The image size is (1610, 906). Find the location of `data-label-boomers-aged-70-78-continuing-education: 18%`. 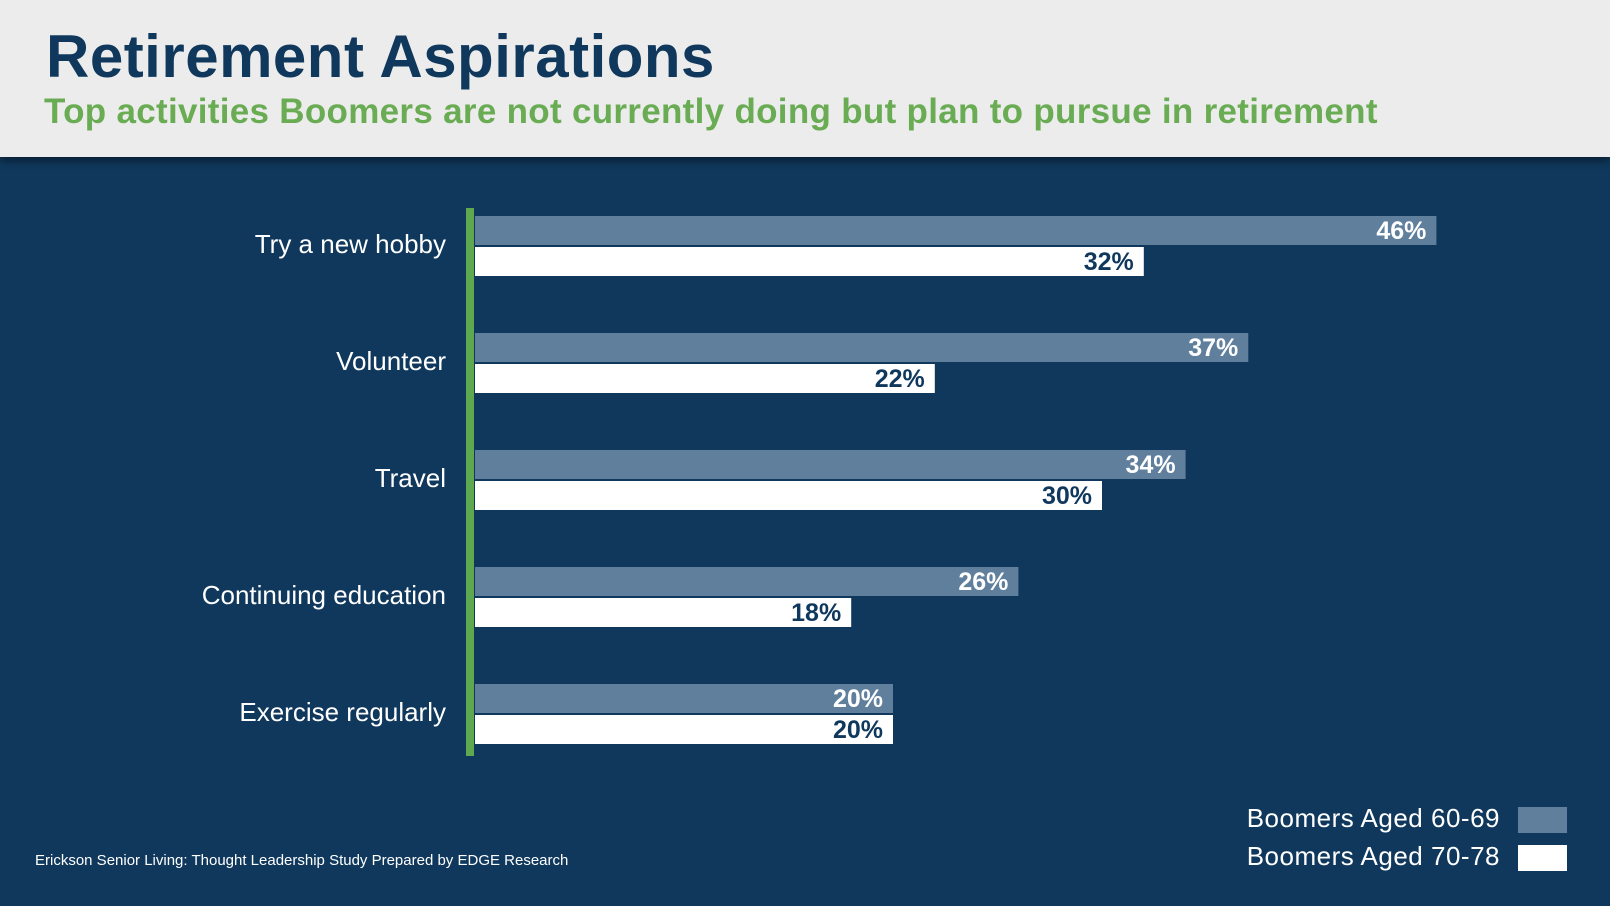

data-label-boomers-aged-70-78-continuing-education: 18% is located at coordinates (816, 613).